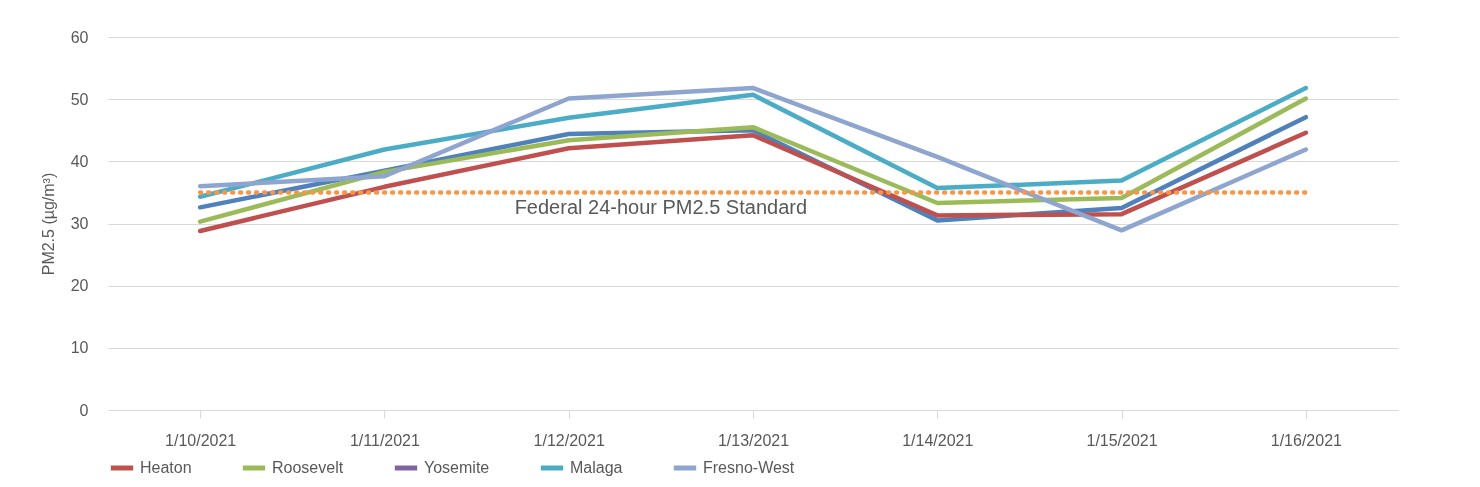 The image size is (1480, 487). Describe the element at coordinates (385, 440) in the screenshot. I see `x-tick-label: 1/11/2021` at that location.